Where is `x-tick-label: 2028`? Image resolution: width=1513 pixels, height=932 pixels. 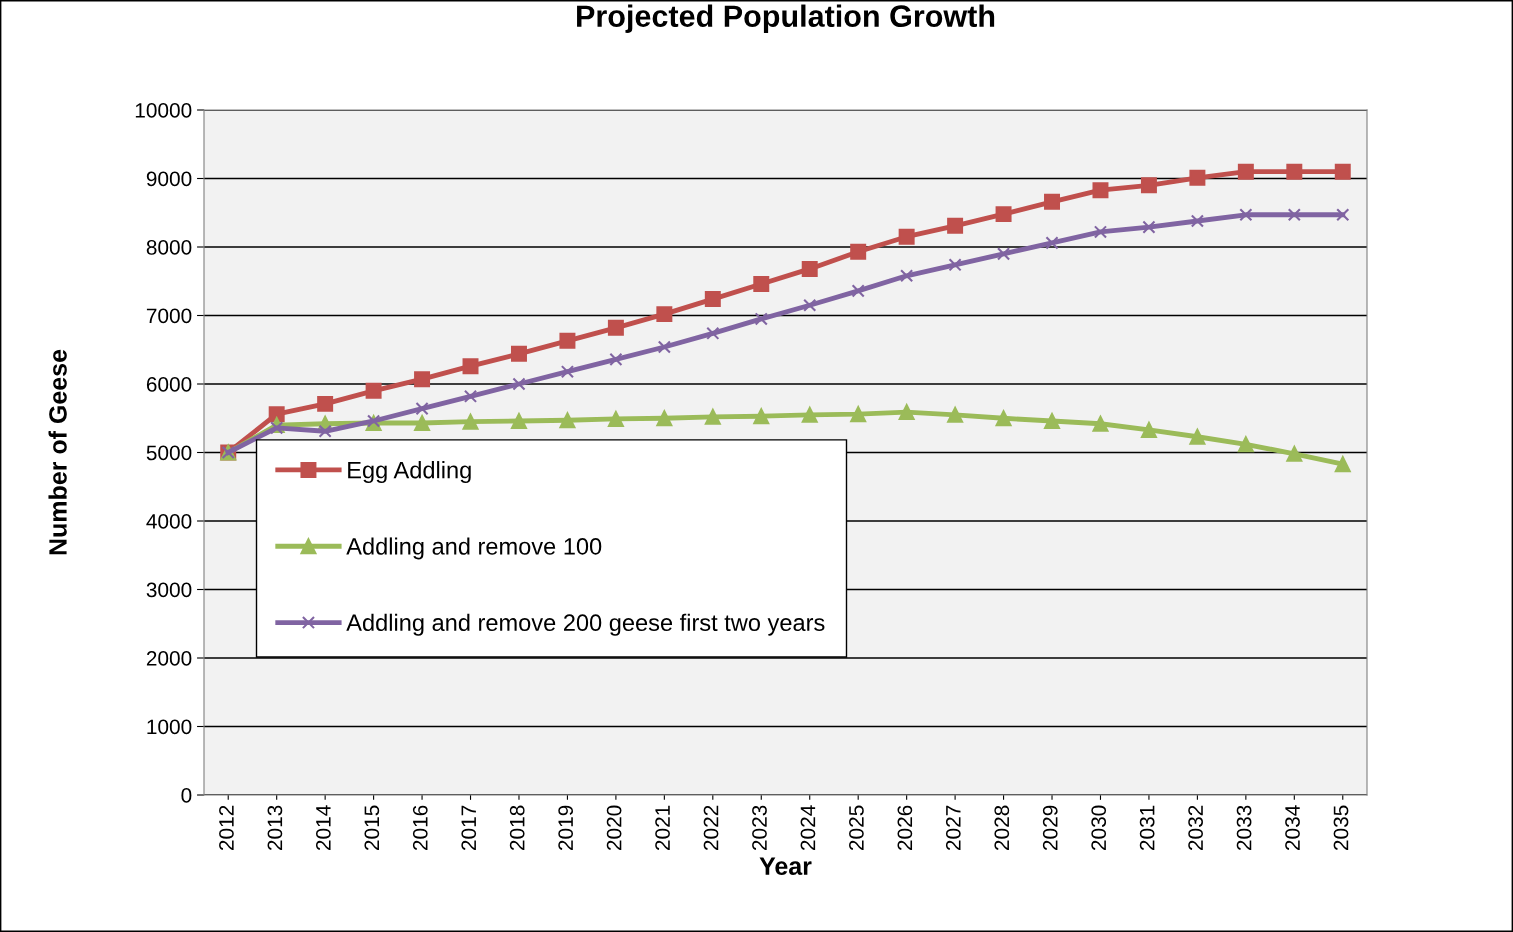
x-tick-label: 2028 is located at coordinates (1002, 828).